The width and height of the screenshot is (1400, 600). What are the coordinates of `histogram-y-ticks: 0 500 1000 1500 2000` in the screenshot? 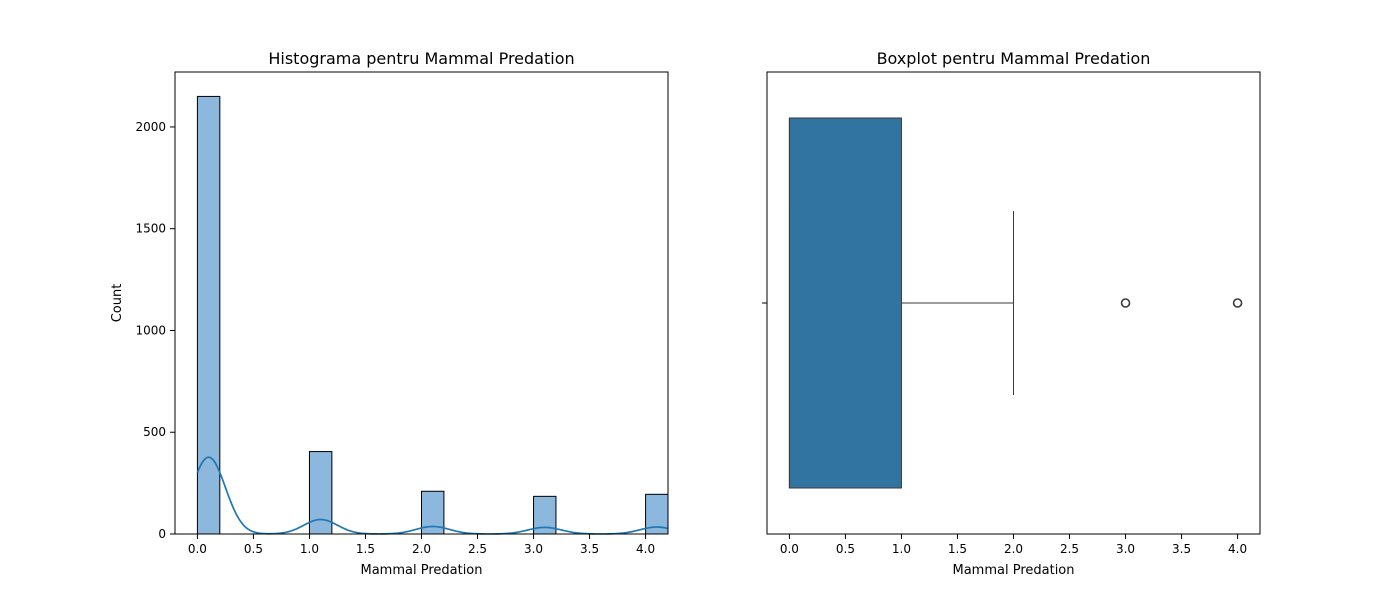 It's located at (155, 330).